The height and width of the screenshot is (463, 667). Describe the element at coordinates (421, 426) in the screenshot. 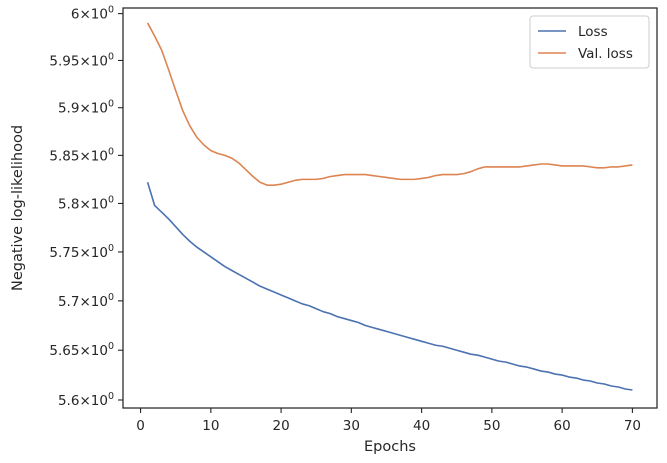

I see `x-tick-label: 40` at that location.